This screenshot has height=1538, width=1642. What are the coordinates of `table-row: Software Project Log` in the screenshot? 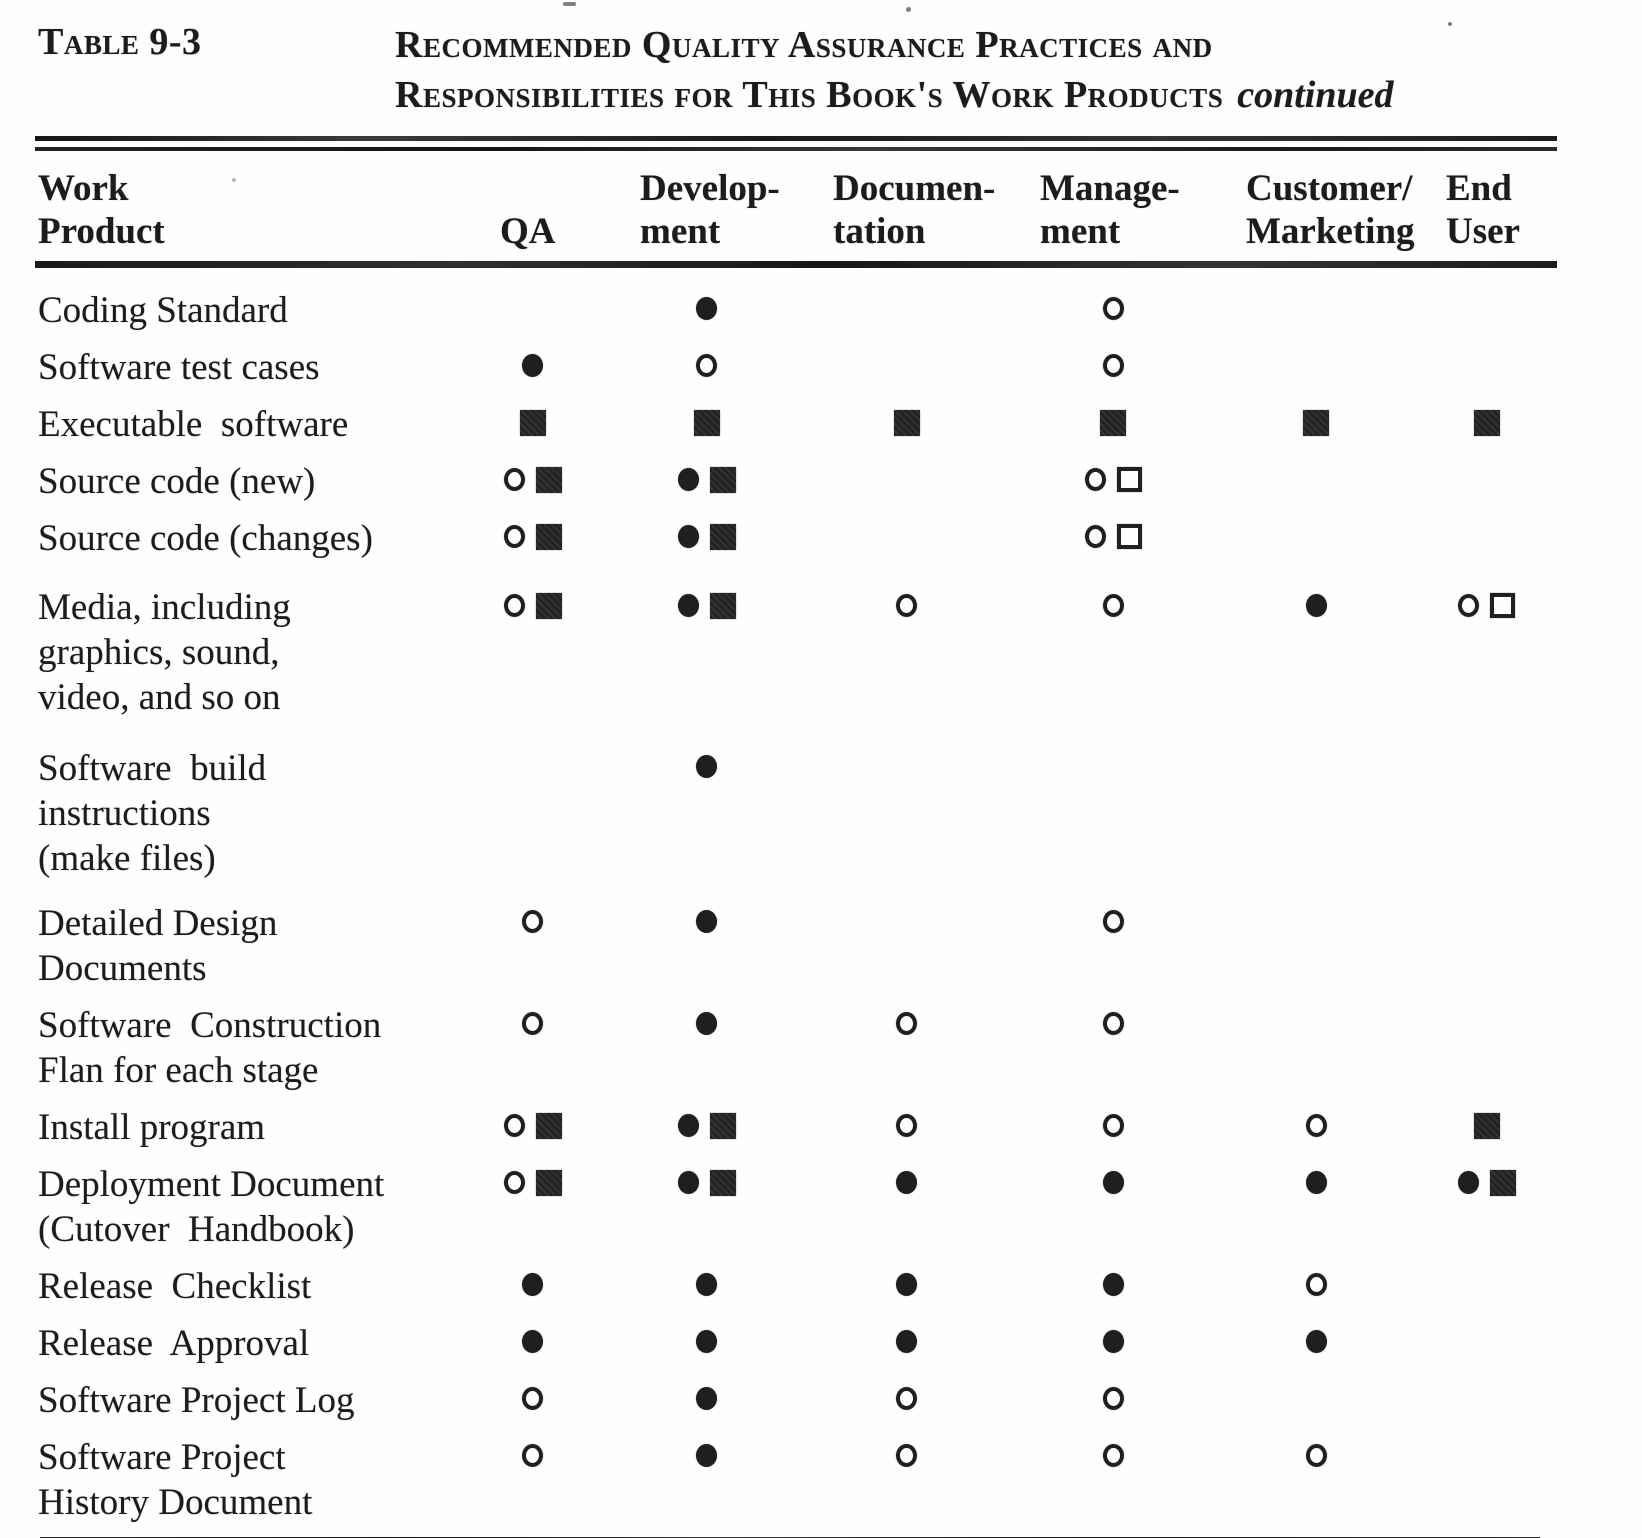 It's located at (838, 1400).